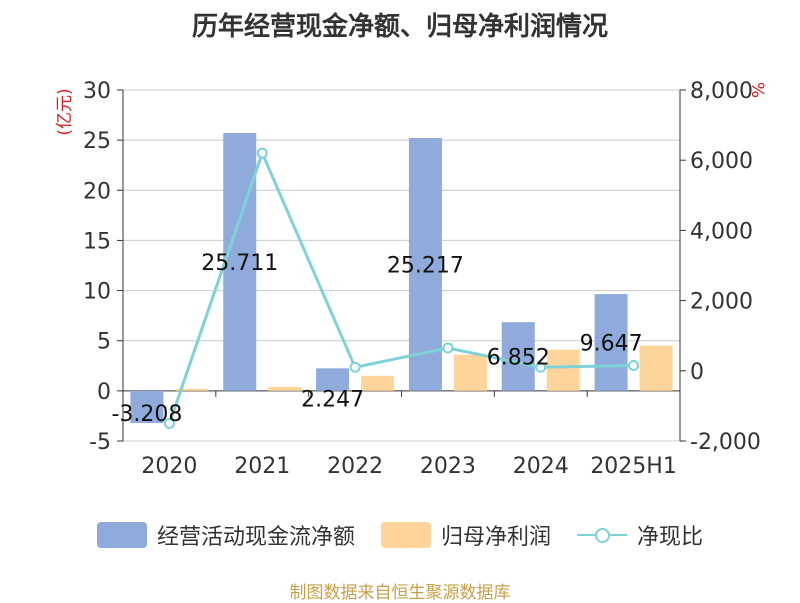  Describe the element at coordinates (697, 372) in the screenshot. I see `y-right-tick-label: 0` at that location.